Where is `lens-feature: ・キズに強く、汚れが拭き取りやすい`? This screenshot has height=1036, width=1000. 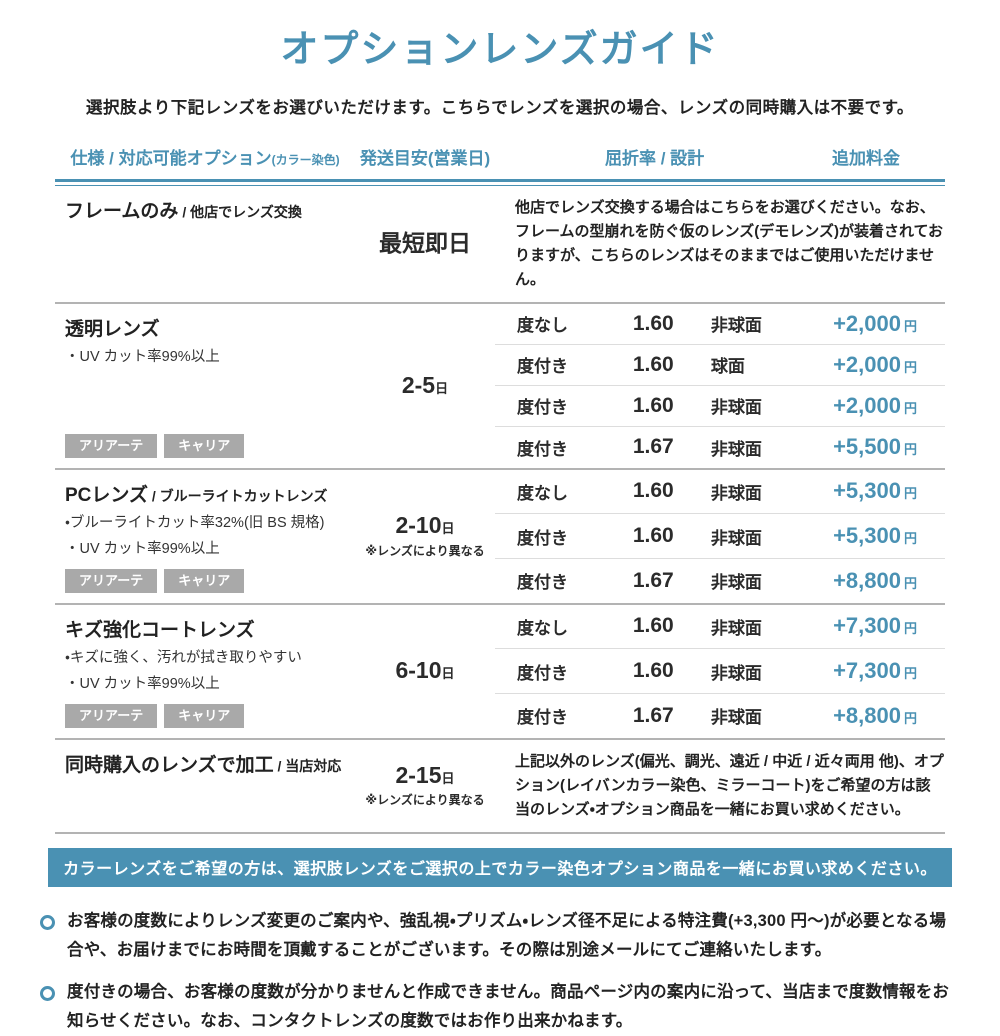
lens-feature: ・キズに強く、汚れが拭き取りやすい is located at coordinates (183, 658).